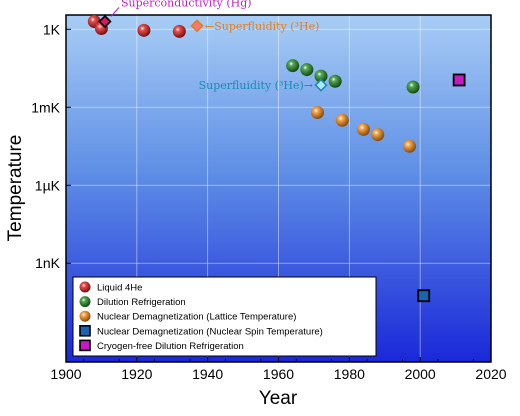  What do you see at coordinates (262, 26) in the screenshot?
I see `annotation-label: ←Superfluidity (³He)` at bounding box center [262, 26].